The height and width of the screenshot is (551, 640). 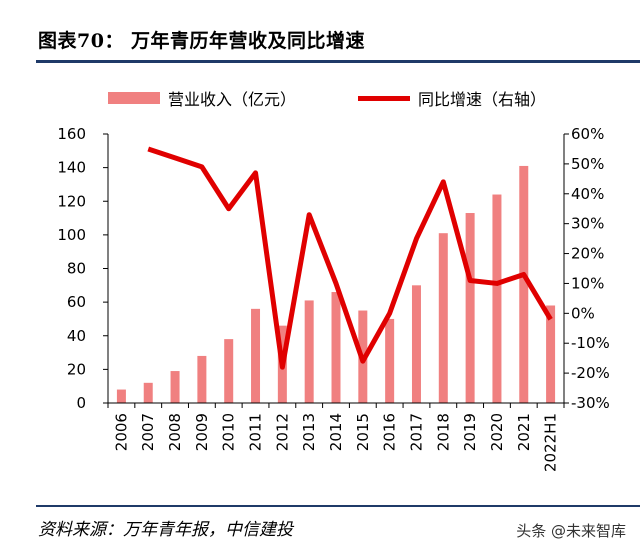 What do you see at coordinates (148, 392) in the screenshot?
I see `bar-2007` at bounding box center [148, 392].